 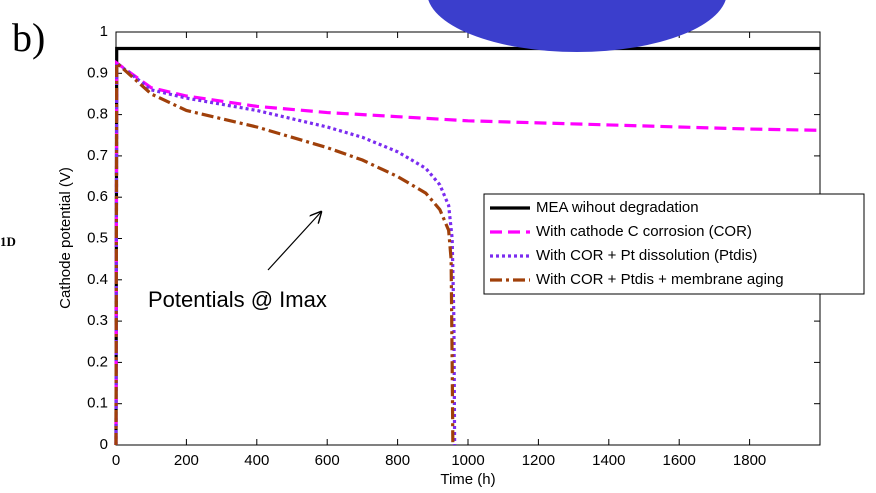 What do you see at coordinates (97, 196) in the screenshot?
I see `y-tick-label: 0.6` at bounding box center [97, 196].